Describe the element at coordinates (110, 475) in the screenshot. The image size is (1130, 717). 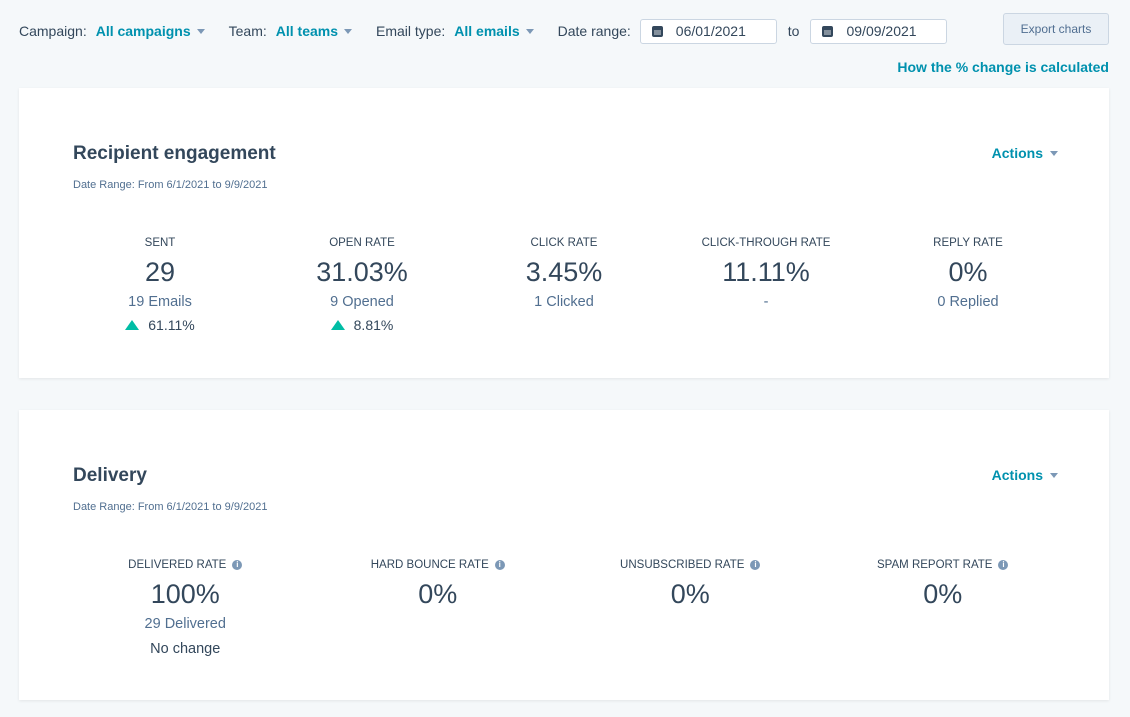
I see `card-title: Delivery` at that location.